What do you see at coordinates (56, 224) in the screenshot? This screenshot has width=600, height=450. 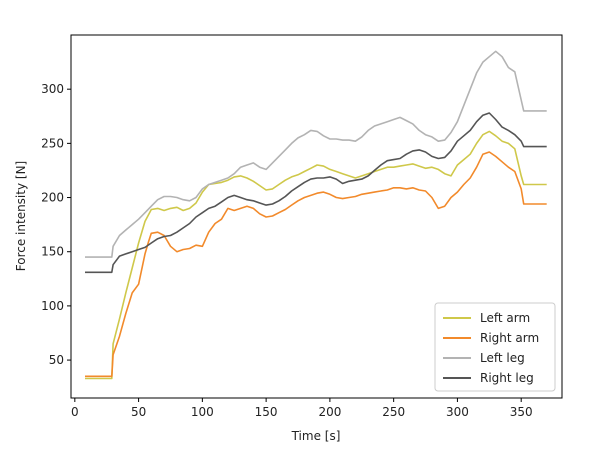 I see `y-axis-ticks: 50 100 150 200 250 300` at bounding box center [56, 224].